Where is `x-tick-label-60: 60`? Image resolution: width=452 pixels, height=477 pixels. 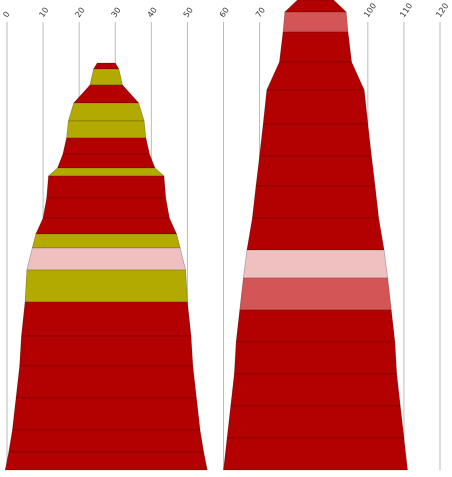
x-tick-label-60: 60 is located at coordinates (224, 13).